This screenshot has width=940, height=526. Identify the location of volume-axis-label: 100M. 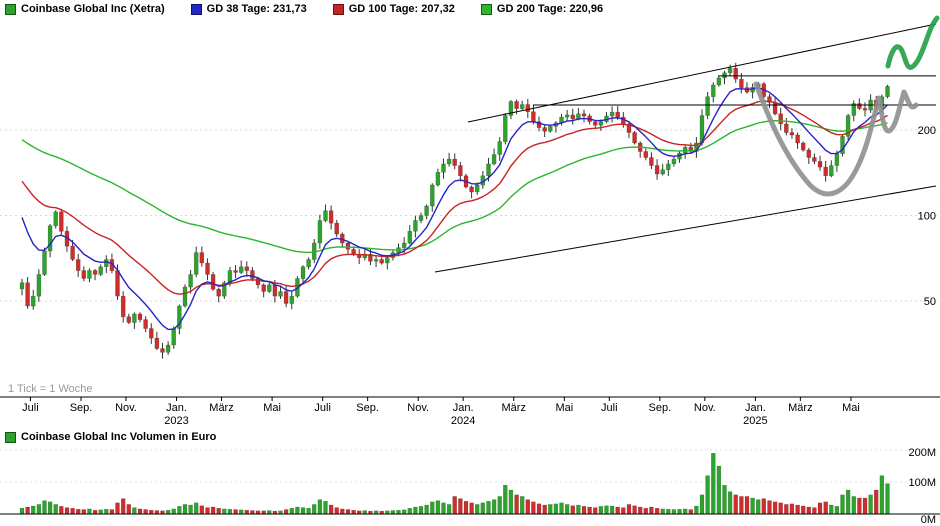
(922, 483).